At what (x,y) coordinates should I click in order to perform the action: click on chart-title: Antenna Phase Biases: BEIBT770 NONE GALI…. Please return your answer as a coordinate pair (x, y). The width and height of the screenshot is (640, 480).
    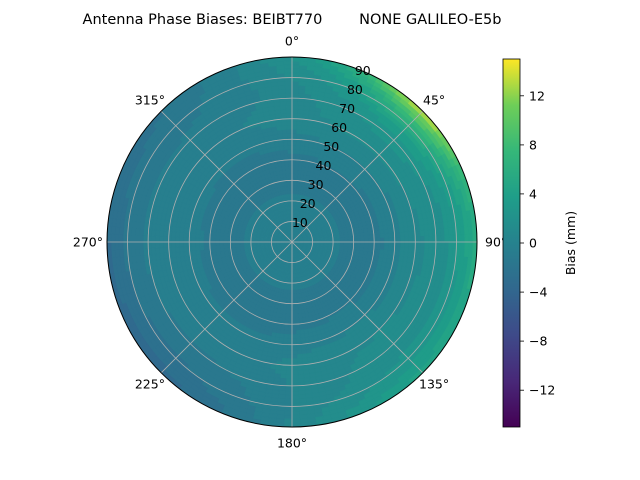
    Looking at the image, I should click on (292, 20).